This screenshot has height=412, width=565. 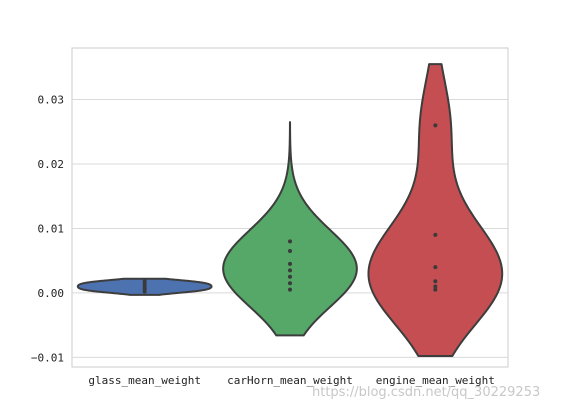 I want to click on x-tick-label: glass_mean_weight, so click(x=144, y=380).